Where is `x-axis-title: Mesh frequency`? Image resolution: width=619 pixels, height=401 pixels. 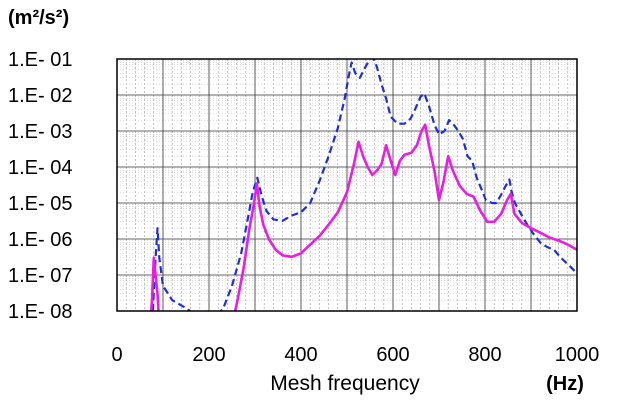
x-axis-title: Mesh frequency is located at coordinates (345, 383).